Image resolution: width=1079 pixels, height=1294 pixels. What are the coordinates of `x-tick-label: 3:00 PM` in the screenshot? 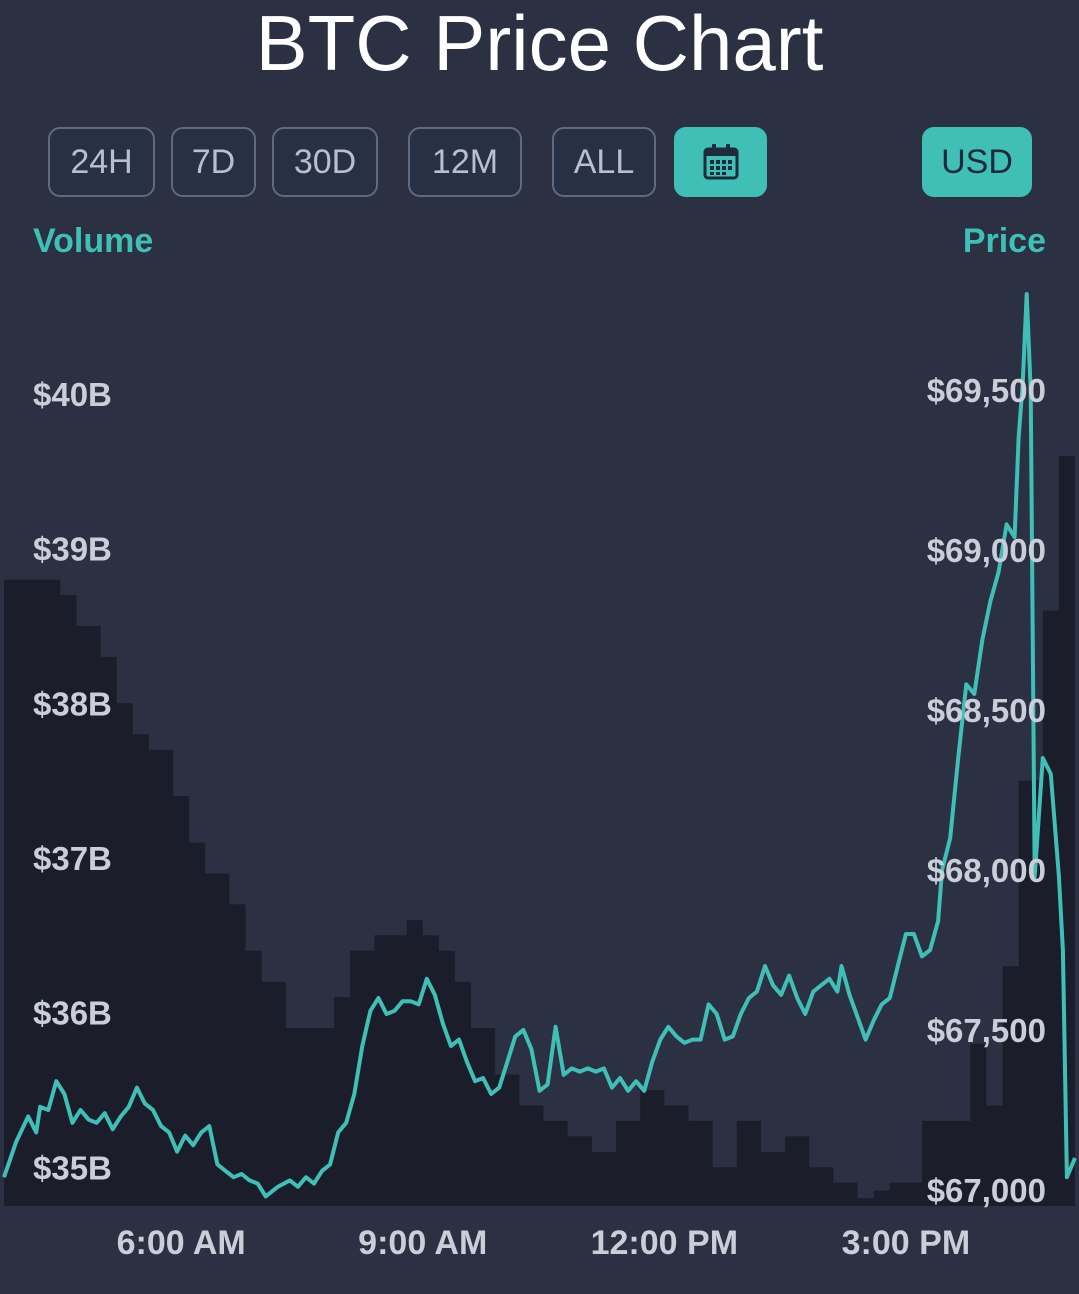 It's located at (906, 1243).